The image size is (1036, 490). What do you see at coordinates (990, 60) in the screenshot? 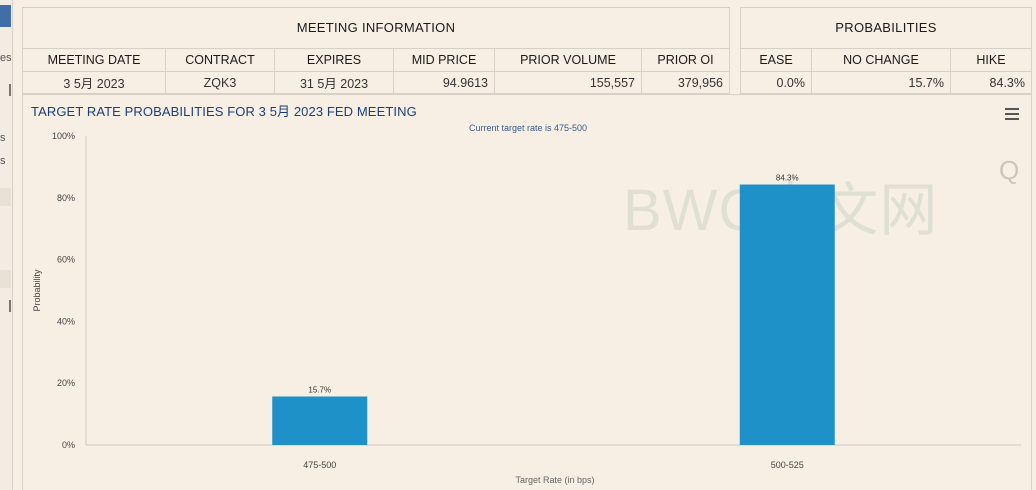
I see `header-hike: HIKE` at bounding box center [990, 60].